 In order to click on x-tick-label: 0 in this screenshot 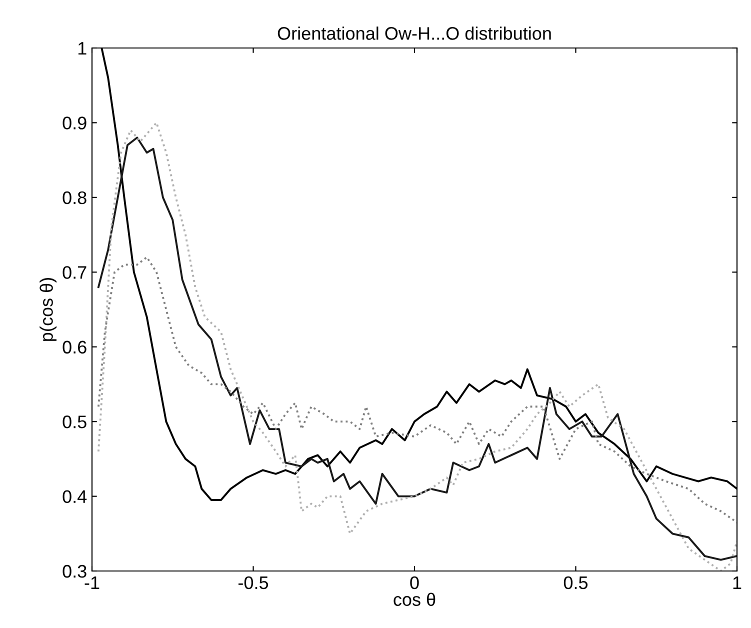, I will do `click(414, 583)`.